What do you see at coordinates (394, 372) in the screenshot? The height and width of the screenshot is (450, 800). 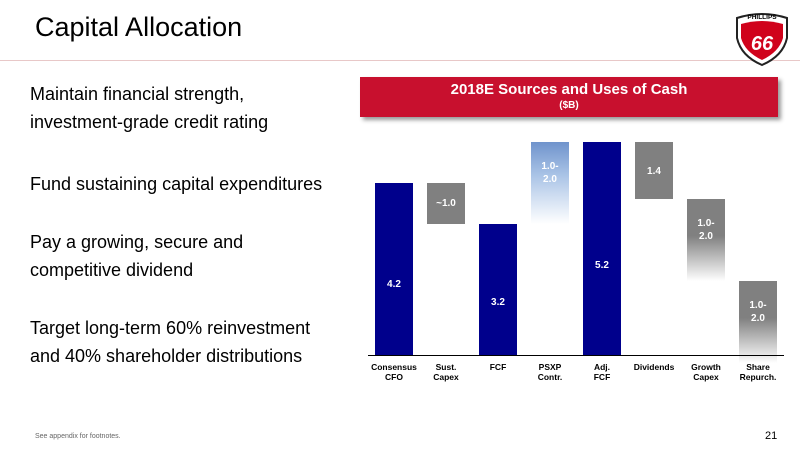 I see `x-tick-label: Consensus CFO` at bounding box center [394, 372].